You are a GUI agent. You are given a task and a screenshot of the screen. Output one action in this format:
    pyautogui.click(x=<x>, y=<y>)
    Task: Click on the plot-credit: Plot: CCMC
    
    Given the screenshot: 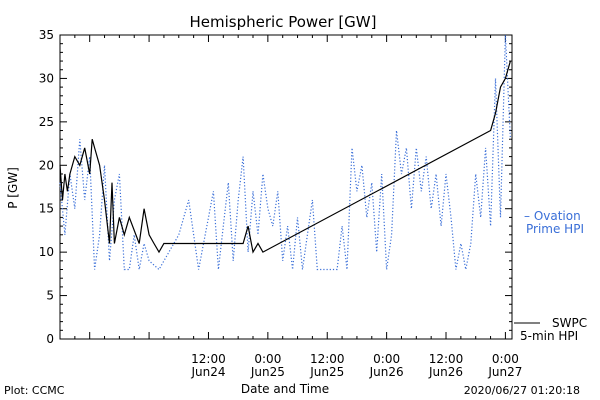 What is the action you would take?
    pyautogui.click(x=34, y=390)
    